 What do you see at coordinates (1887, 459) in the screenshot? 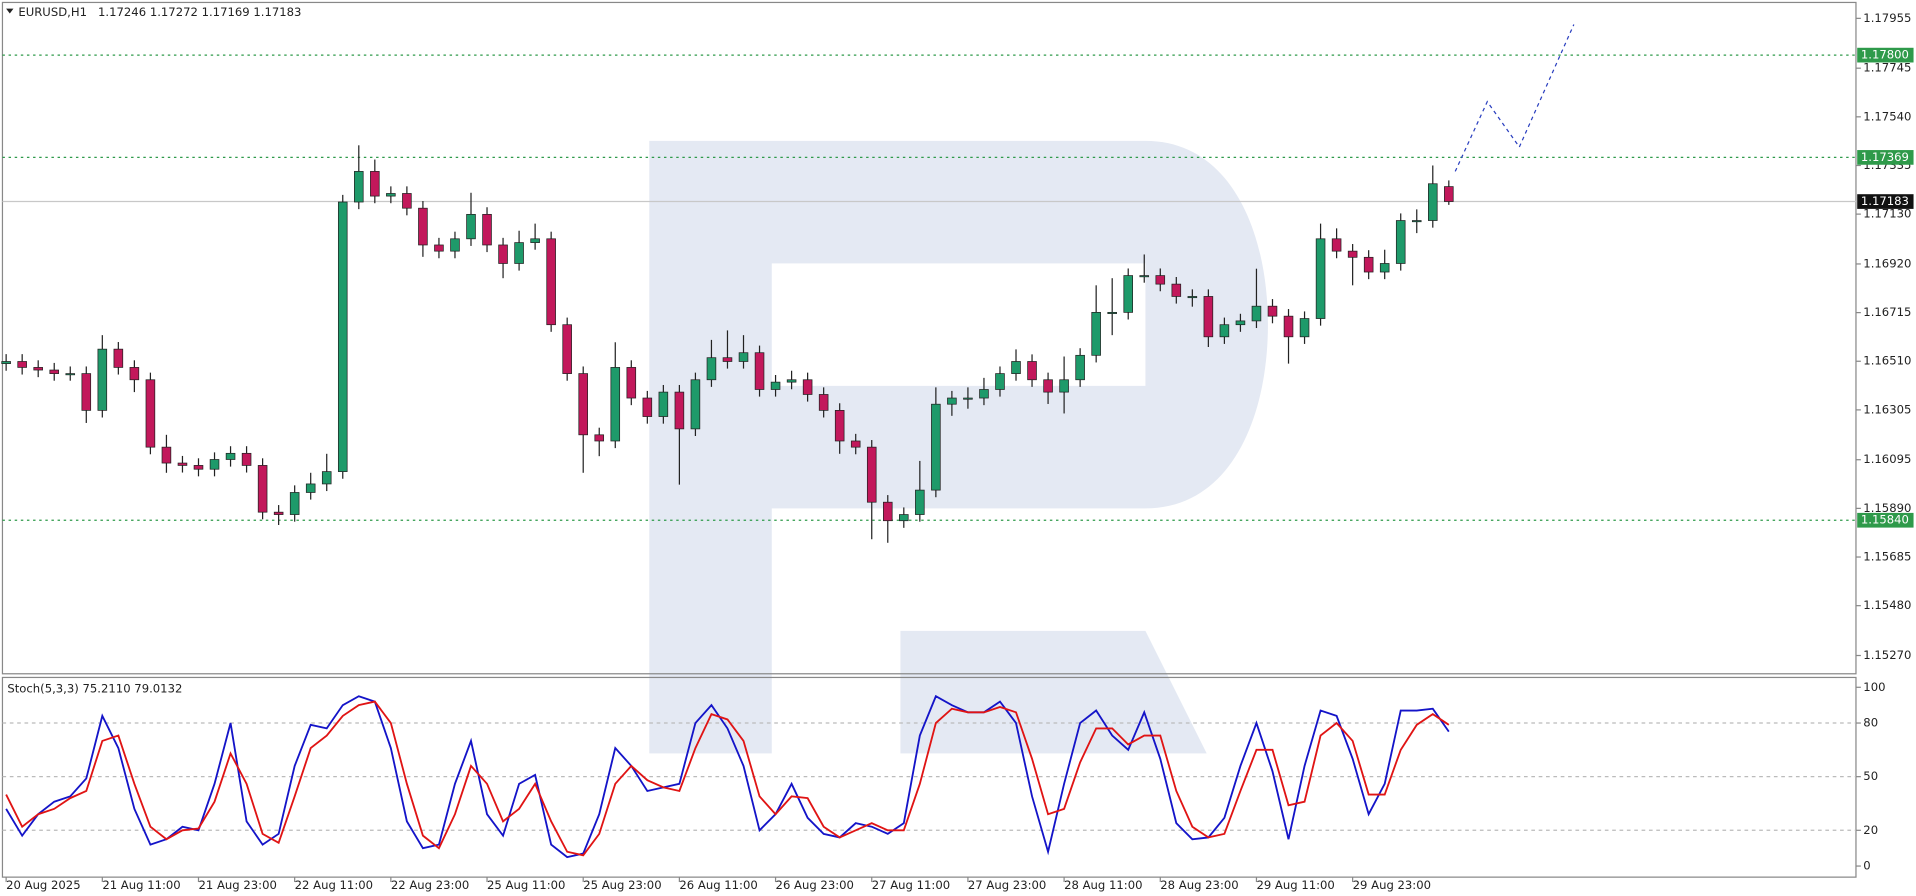
I see `y-tick-label: 1.16095` at bounding box center [1887, 459].